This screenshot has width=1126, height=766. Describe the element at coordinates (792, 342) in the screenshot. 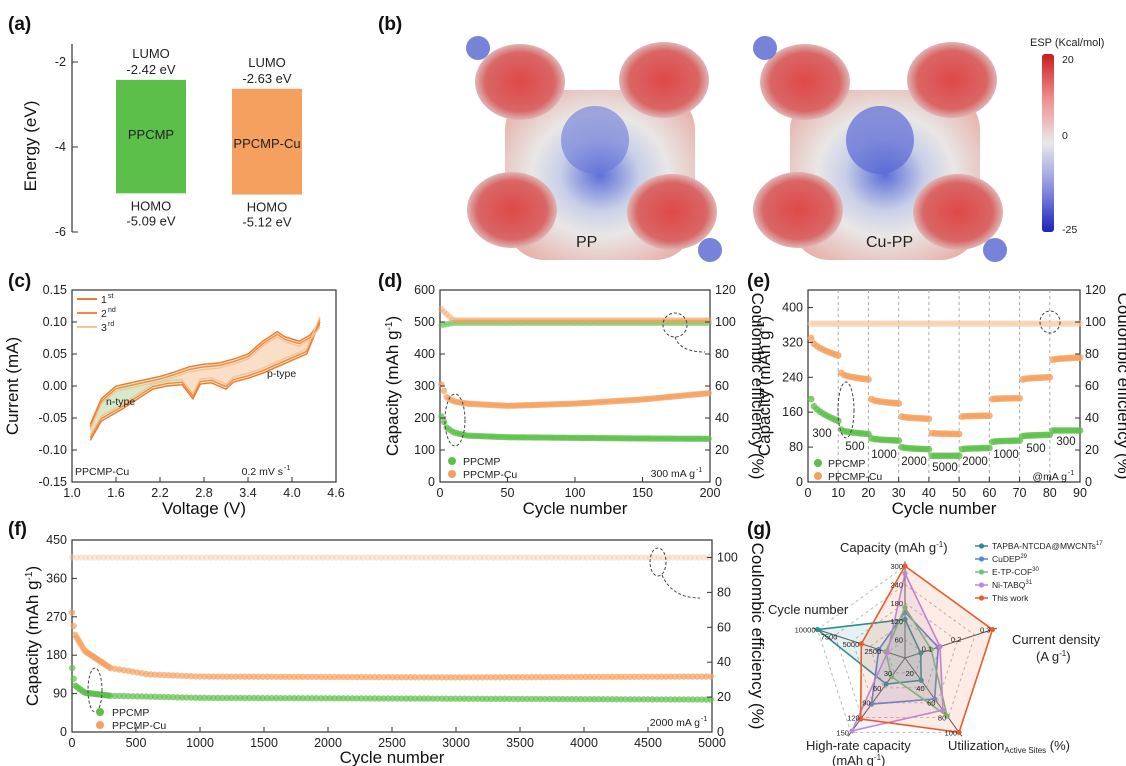

I see `e-ytick-4: 320` at that location.